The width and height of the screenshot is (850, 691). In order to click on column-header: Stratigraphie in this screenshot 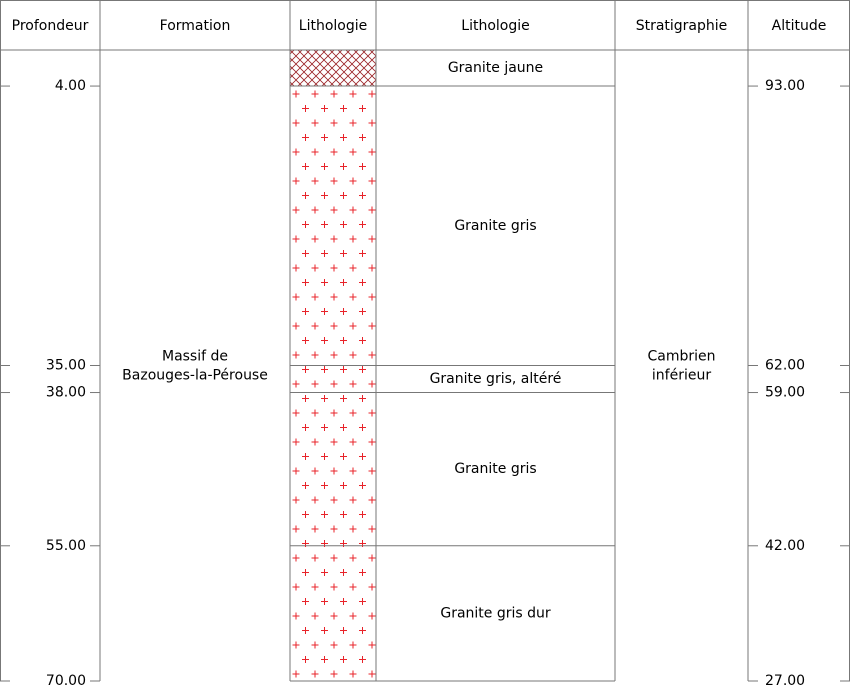, I will do `click(682, 26)`.